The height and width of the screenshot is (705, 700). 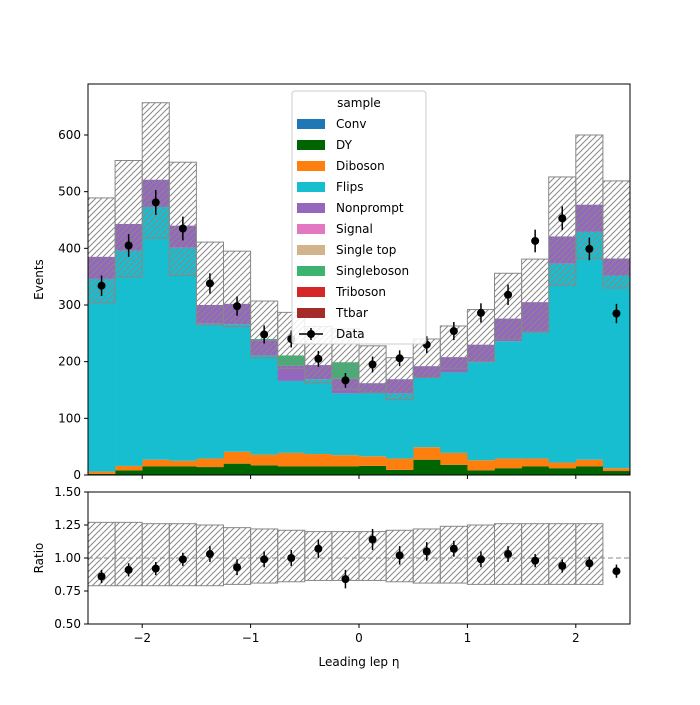 I want to click on legend-swatch-triboson, so click(x=311, y=292).